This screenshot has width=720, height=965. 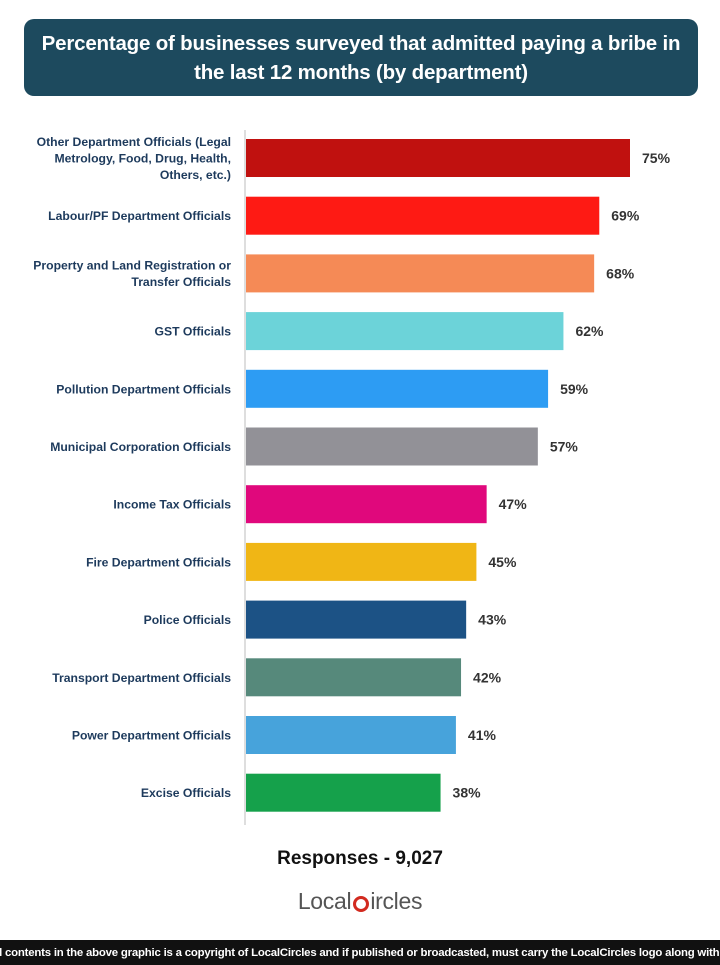 What do you see at coordinates (502, 562) in the screenshot?
I see `data-label: 45%` at bounding box center [502, 562].